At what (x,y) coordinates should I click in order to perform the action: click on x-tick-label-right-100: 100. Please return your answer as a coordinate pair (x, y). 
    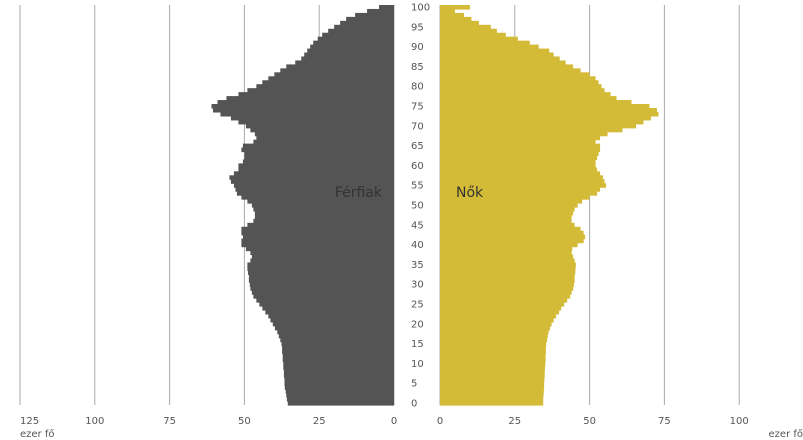
    Looking at the image, I should click on (739, 421).